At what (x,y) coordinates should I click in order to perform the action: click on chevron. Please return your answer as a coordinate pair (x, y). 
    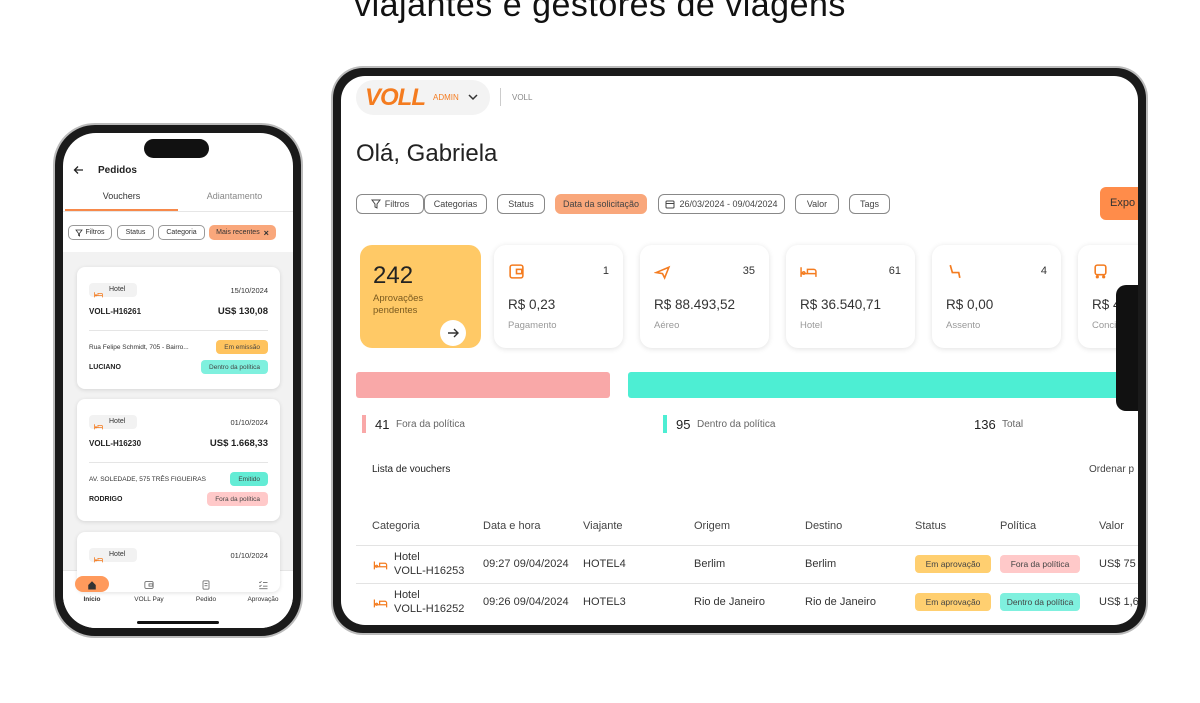
    Looking at the image, I should click on (473, 97).